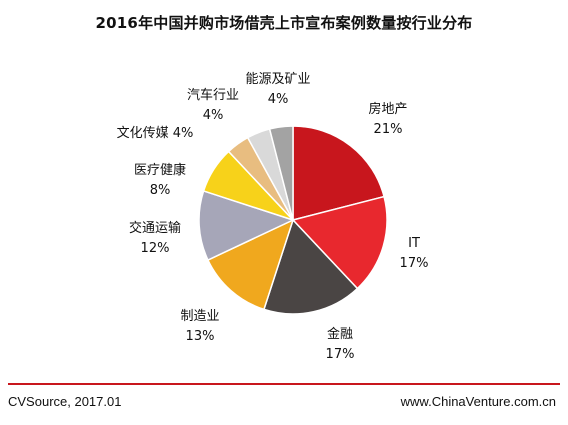 Image resolution: width=568 pixels, height=425 pixels. What do you see at coordinates (414, 243) in the screenshot?
I see `slice-label: IT` at bounding box center [414, 243].